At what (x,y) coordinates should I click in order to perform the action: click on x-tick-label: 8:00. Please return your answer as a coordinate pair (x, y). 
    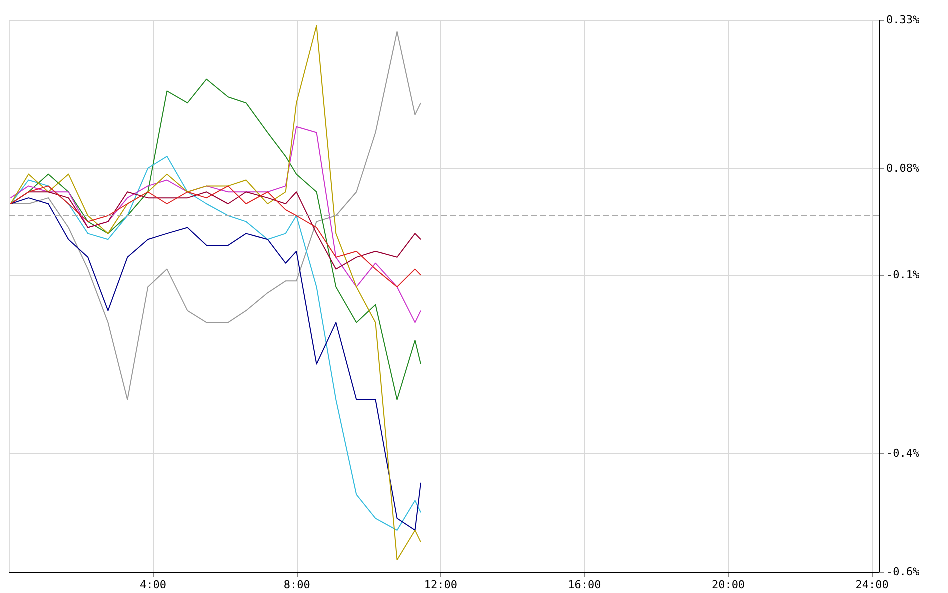
    Looking at the image, I should click on (297, 585).